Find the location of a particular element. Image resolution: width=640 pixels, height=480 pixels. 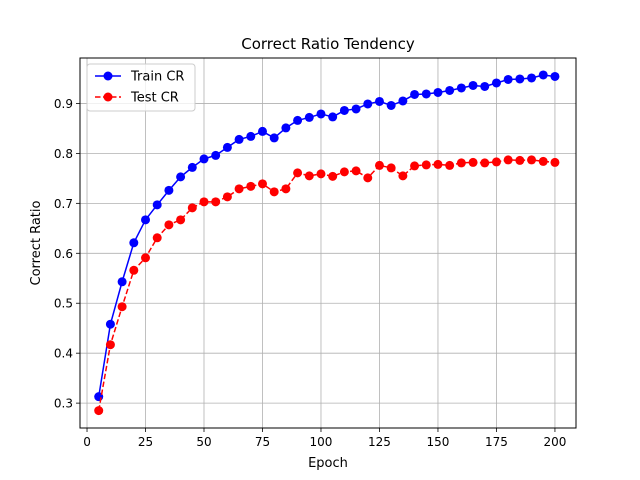

legend-label-train: Train CR is located at coordinates (157, 77).